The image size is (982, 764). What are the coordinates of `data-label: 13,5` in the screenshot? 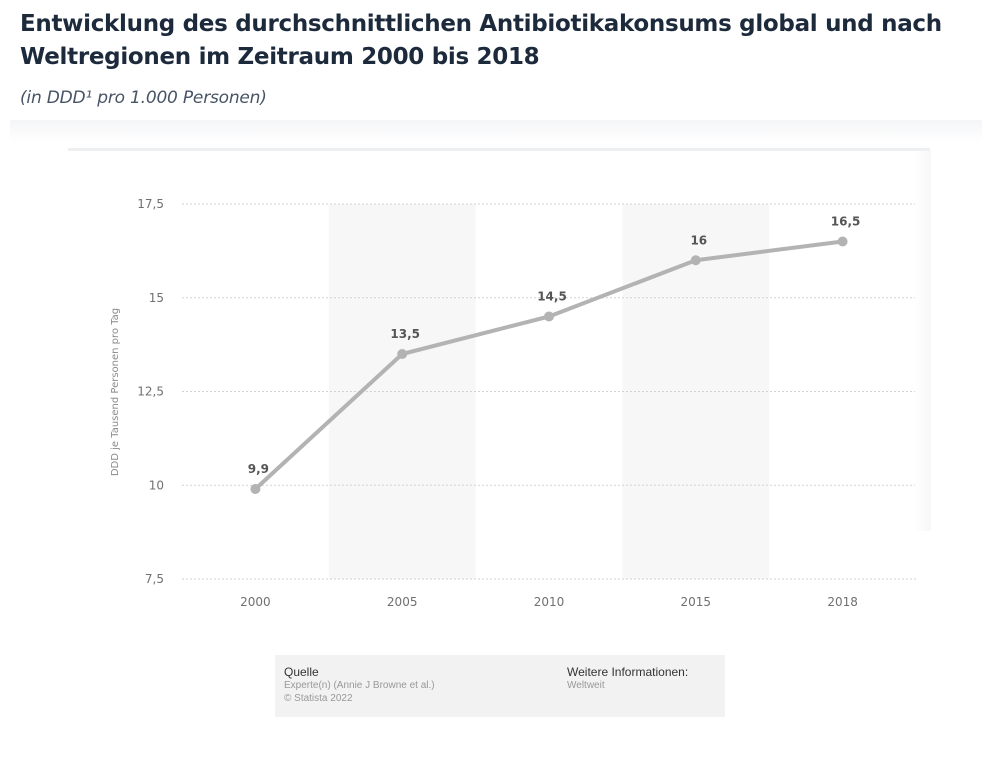 It's located at (405, 334).